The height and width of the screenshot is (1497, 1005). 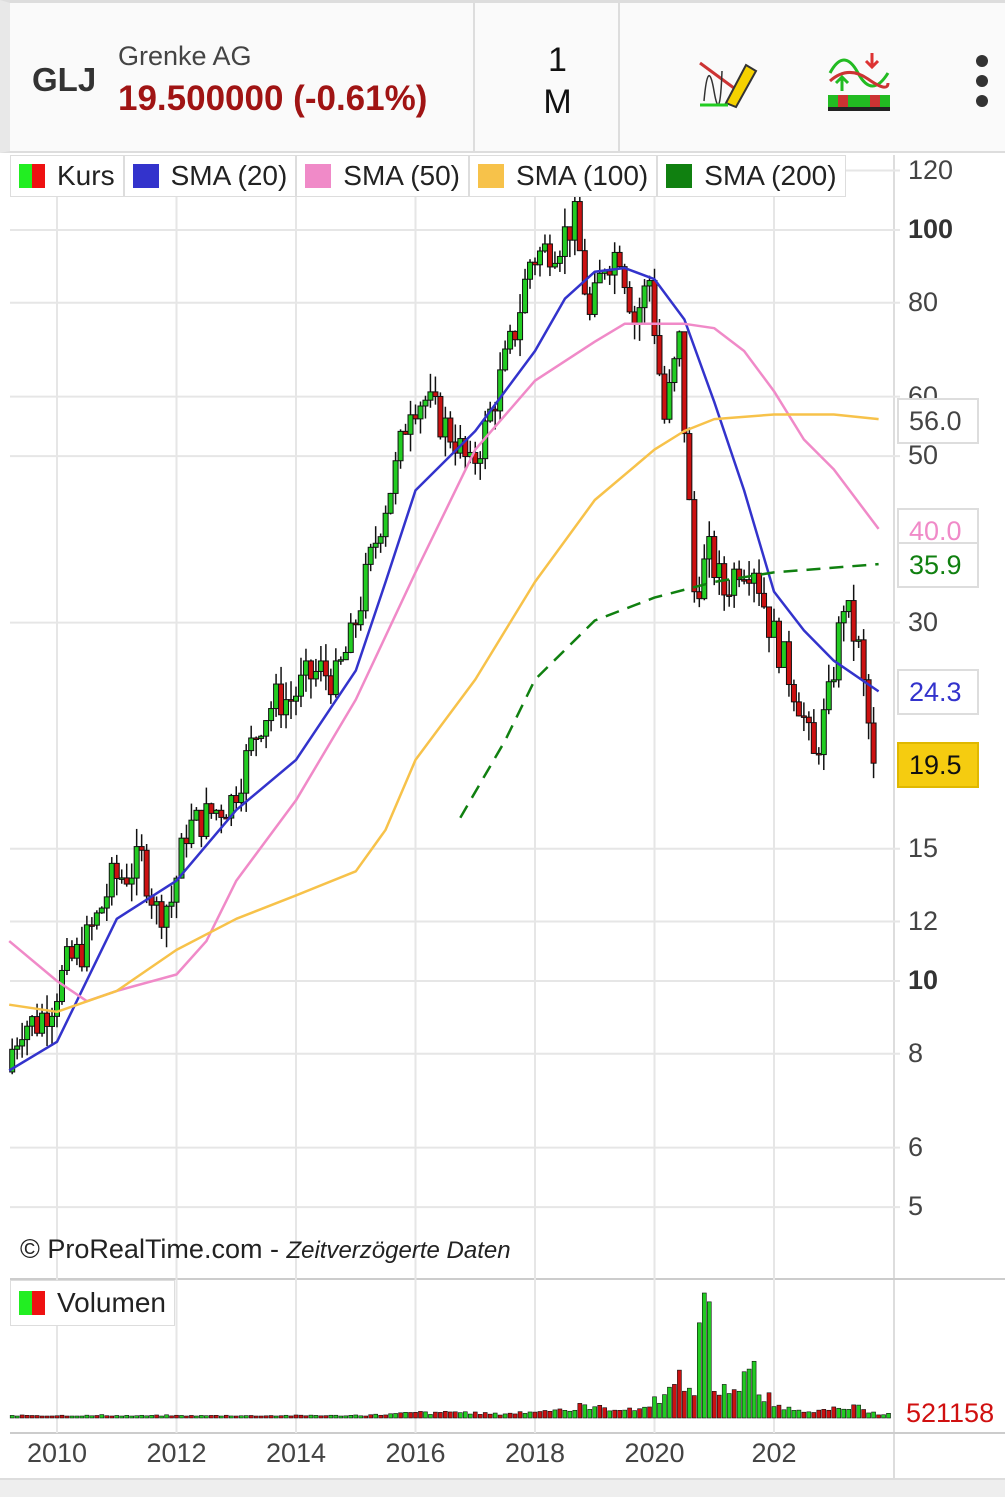 I want to click on copyright-note: © ProRealTime.com - Zeitverzögerte Daten, so click(x=265, y=1249).